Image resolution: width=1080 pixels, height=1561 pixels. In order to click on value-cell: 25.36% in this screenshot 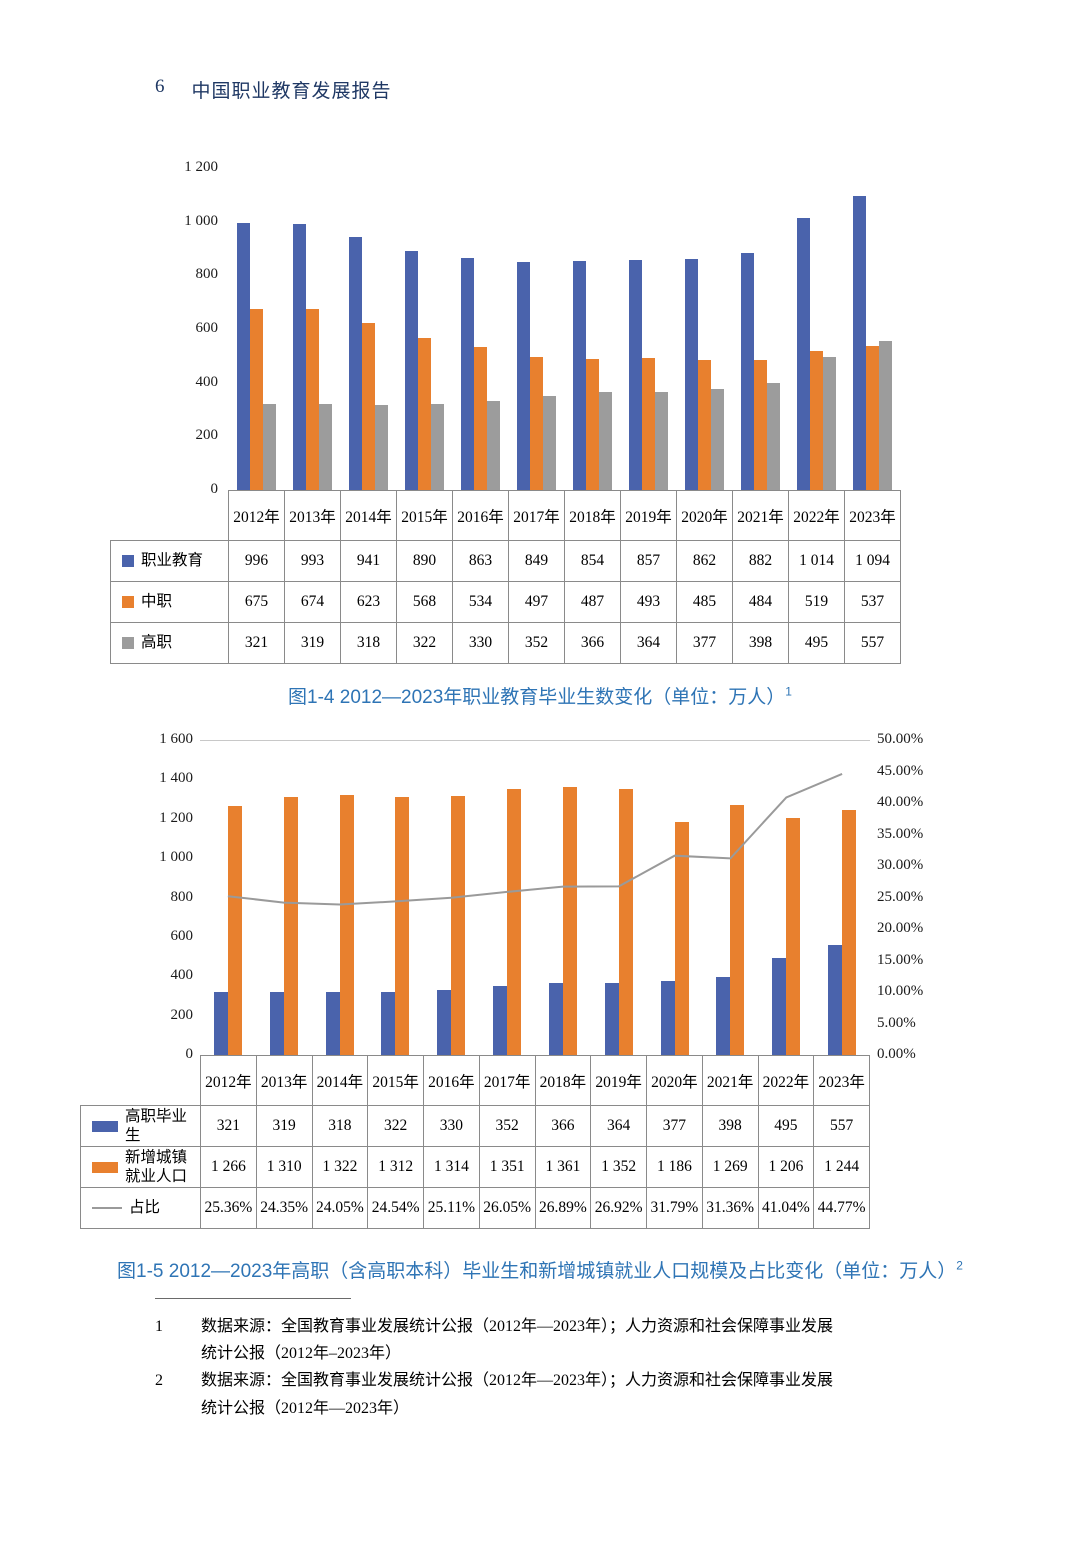, I will do `click(228, 1208)`.